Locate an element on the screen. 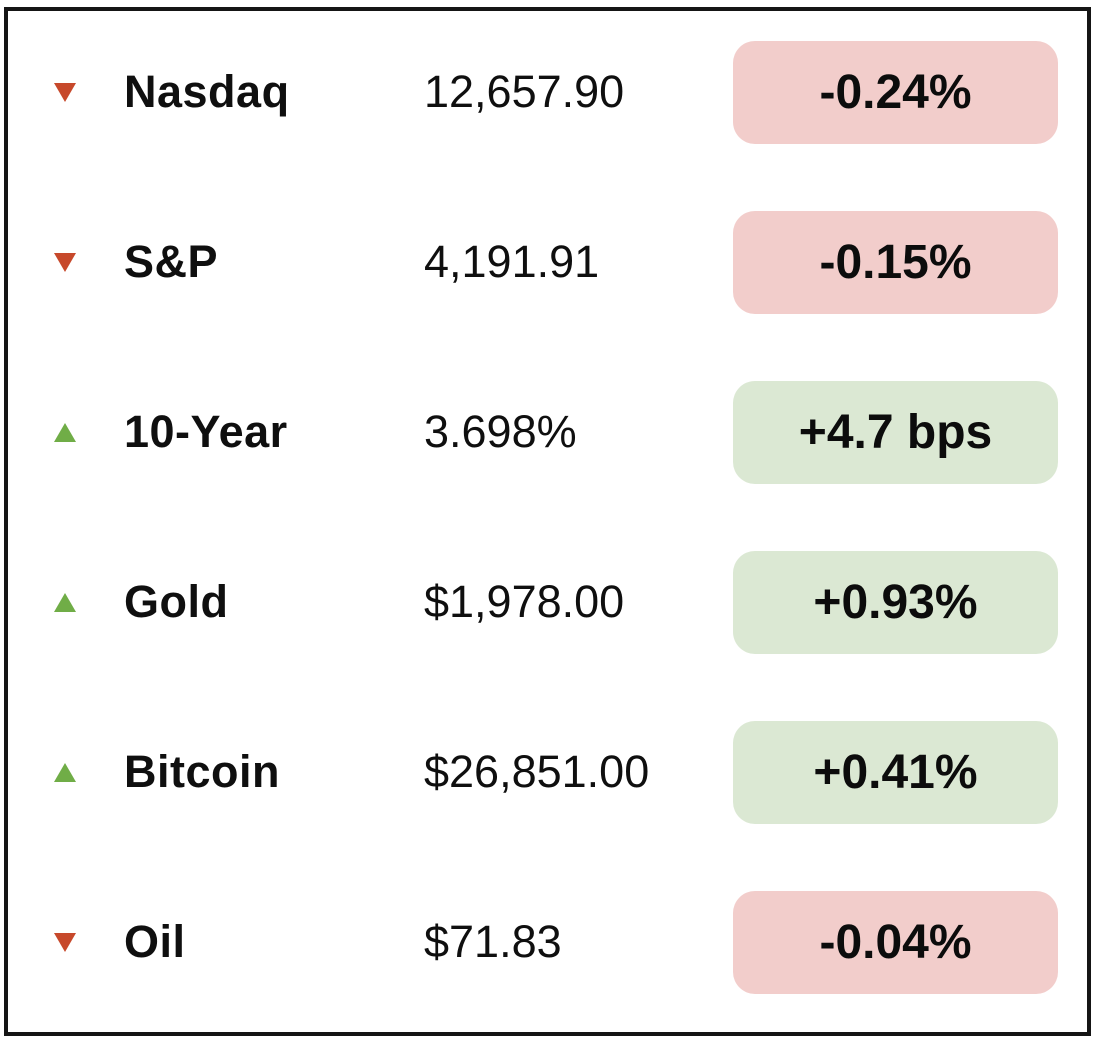 The height and width of the screenshot is (1041, 1095). instrument-value: 3.698% is located at coordinates (500, 431).